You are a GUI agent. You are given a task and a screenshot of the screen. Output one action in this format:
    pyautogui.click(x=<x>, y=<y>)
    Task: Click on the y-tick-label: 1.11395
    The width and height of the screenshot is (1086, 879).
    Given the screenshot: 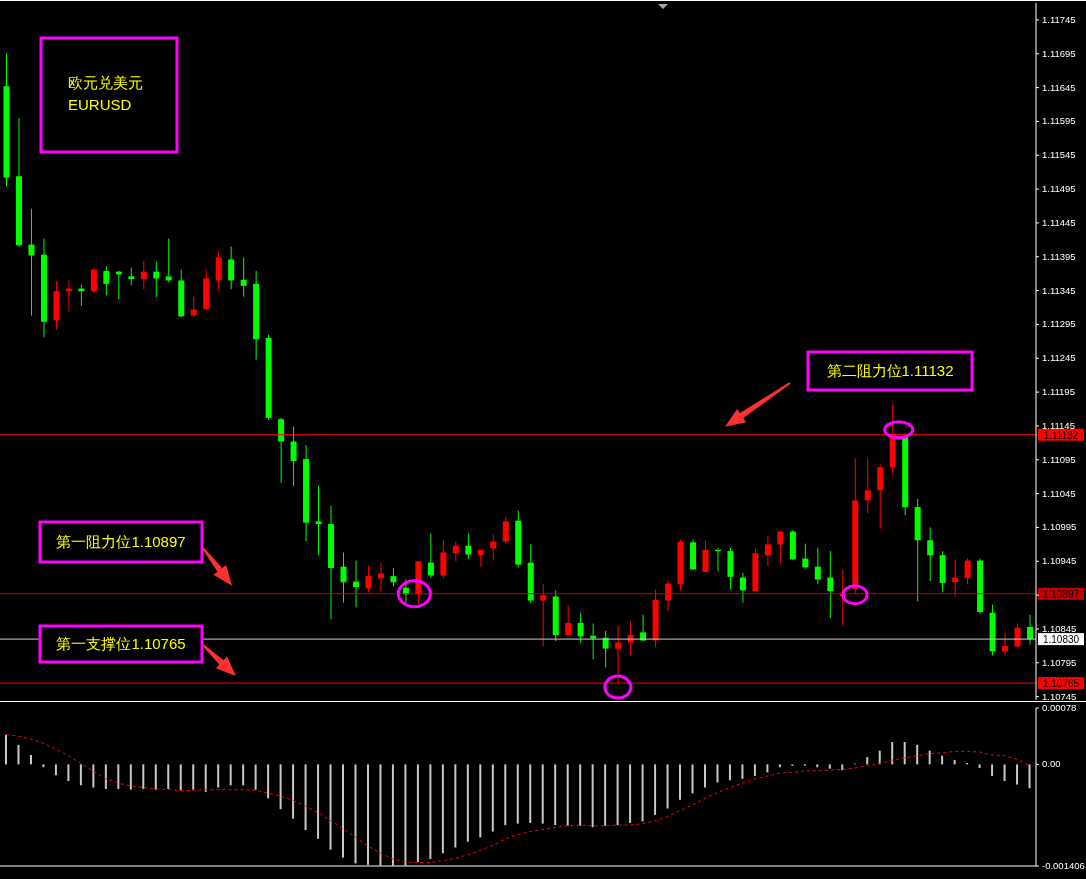 What is the action you would take?
    pyautogui.click(x=1059, y=256)
    